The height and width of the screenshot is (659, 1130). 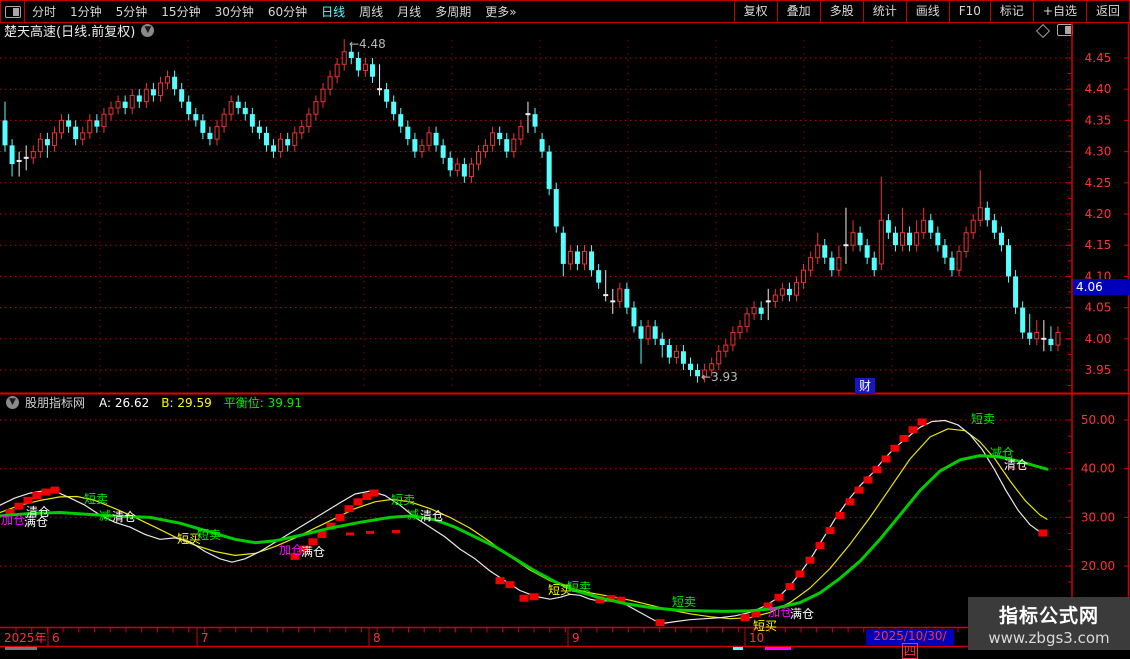 I want to click on menu-item-日线: 日线, so click(x=333, y=12).